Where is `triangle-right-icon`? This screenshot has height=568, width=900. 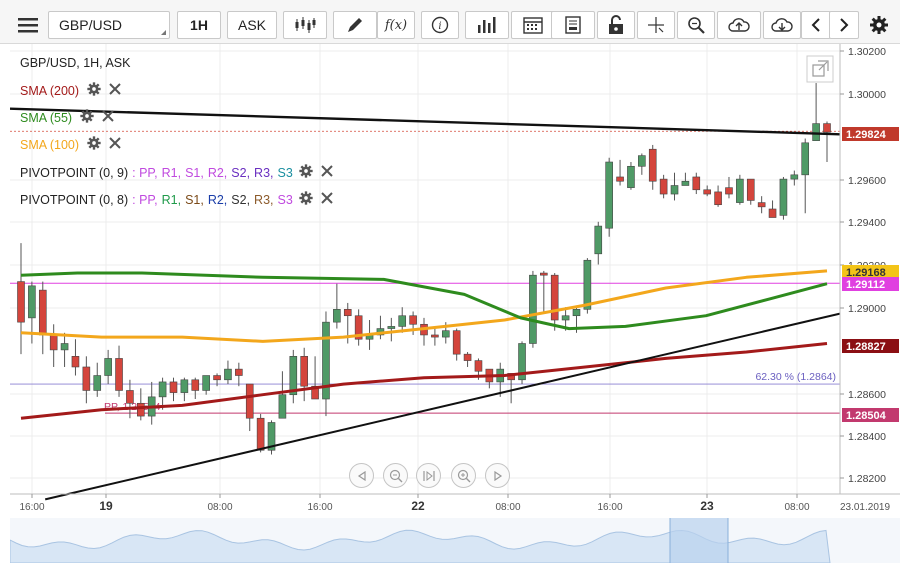 triangle-right-icon is located at coordinates (497, 475).